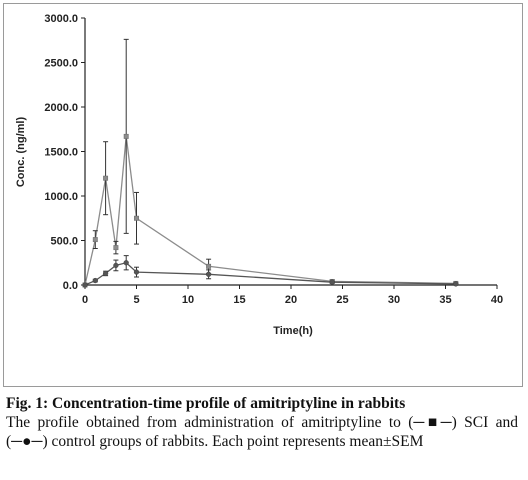 The height and width of the screenshot is (480, 528). Describe the element at coordinates (136, 300) in the screenshot. I see `x-tick-label: 5` at that location.